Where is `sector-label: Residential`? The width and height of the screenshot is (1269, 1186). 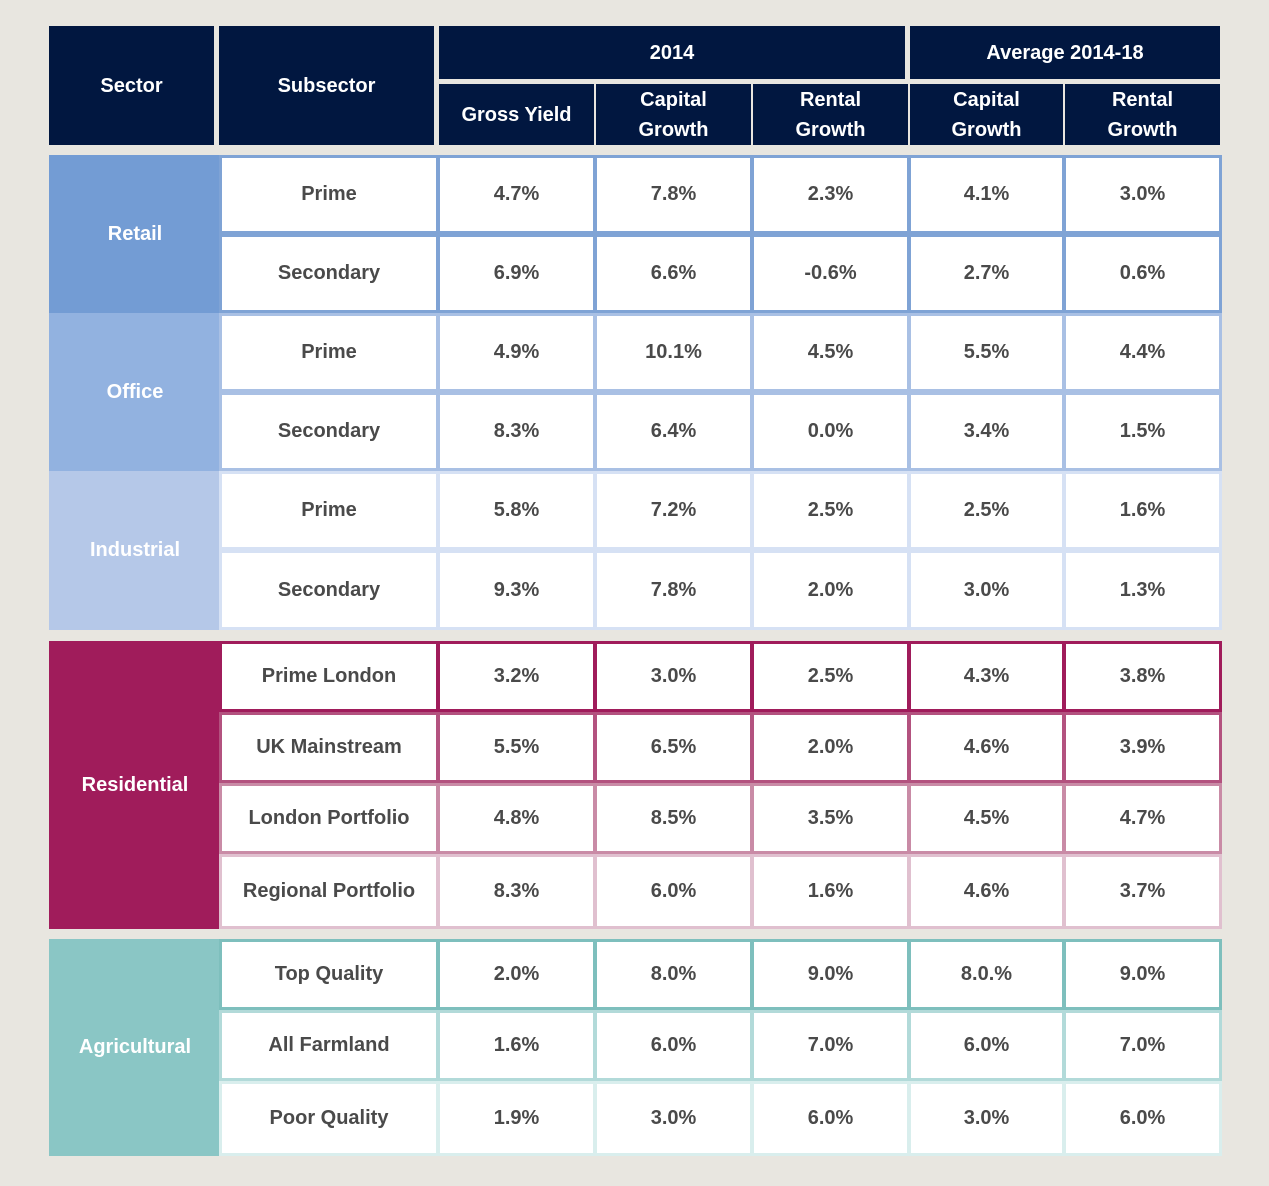
sector-label: Residential is located at coordinates (135, 785).